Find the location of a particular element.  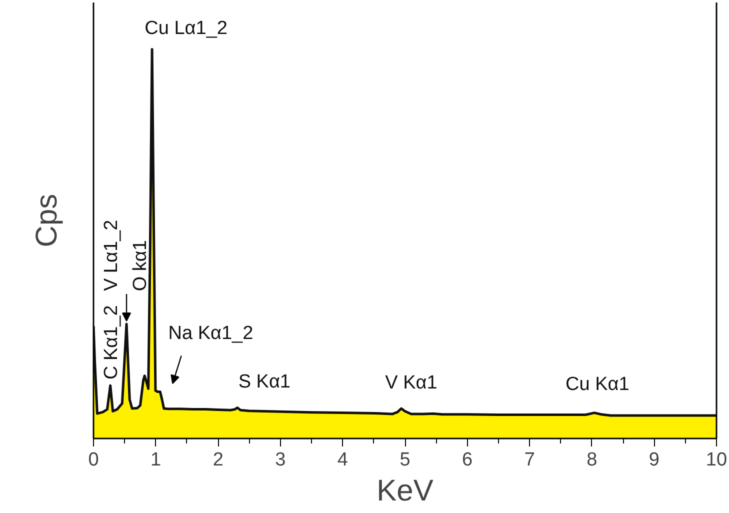

annotation: Cu Kα1 is located at coordinates (597, 384).